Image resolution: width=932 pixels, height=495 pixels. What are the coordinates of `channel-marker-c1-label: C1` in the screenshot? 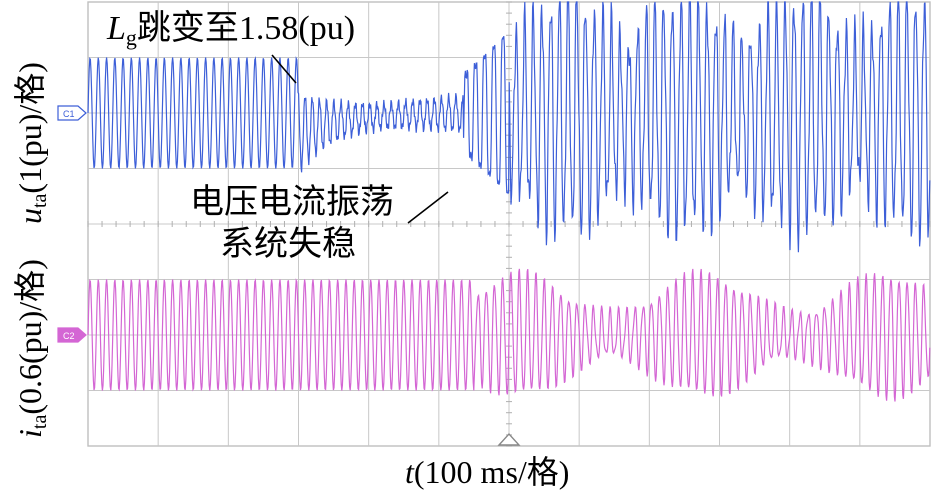 It's located at (69, 114).